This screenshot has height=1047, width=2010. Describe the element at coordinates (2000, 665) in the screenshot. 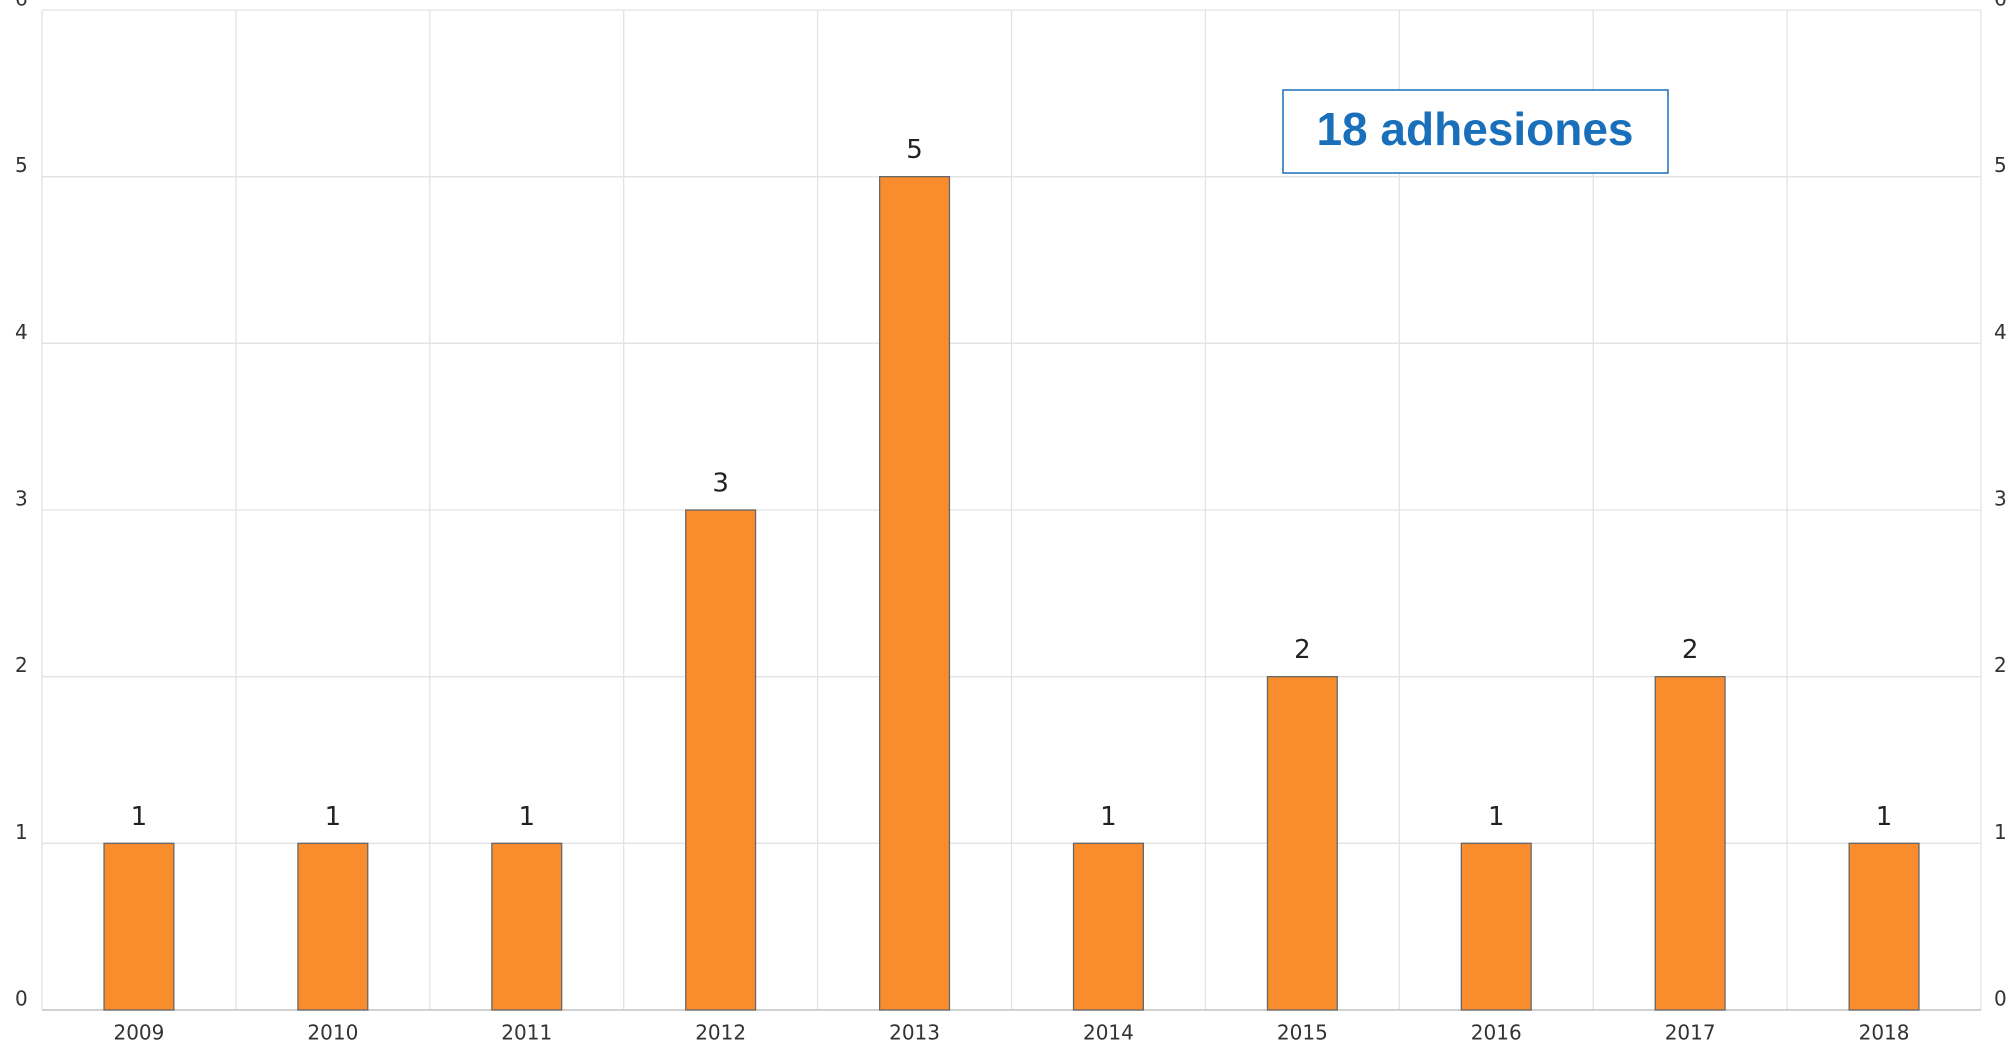

I see `y2-tick-label: 2` at that location.